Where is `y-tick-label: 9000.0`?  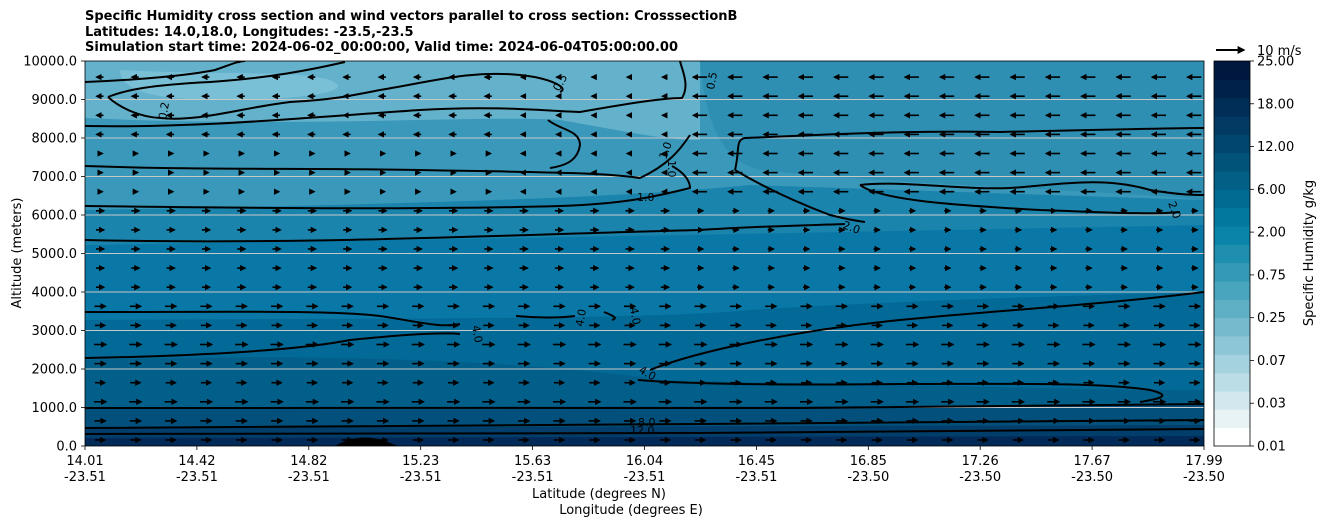
y-tick-label: 9000.0 is located at coordinates (55, 100).